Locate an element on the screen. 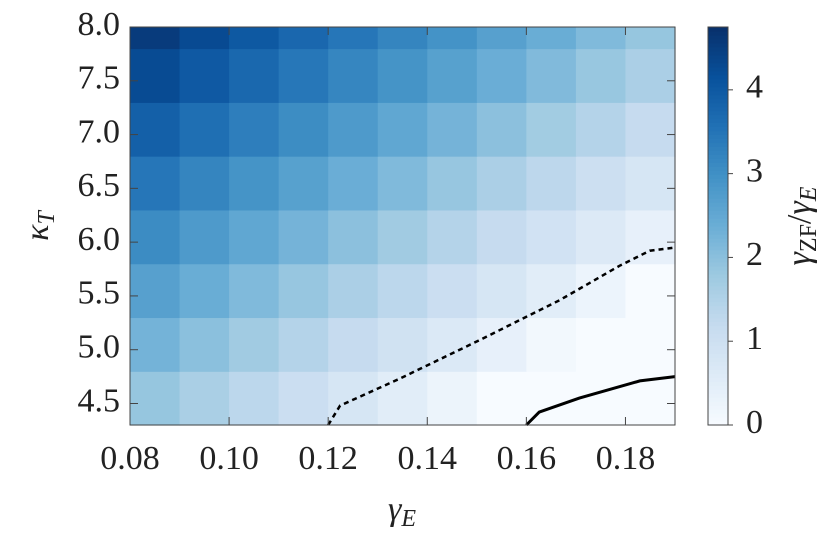  colorbar-tick-label: 4 is located at coordinates (754, 87).